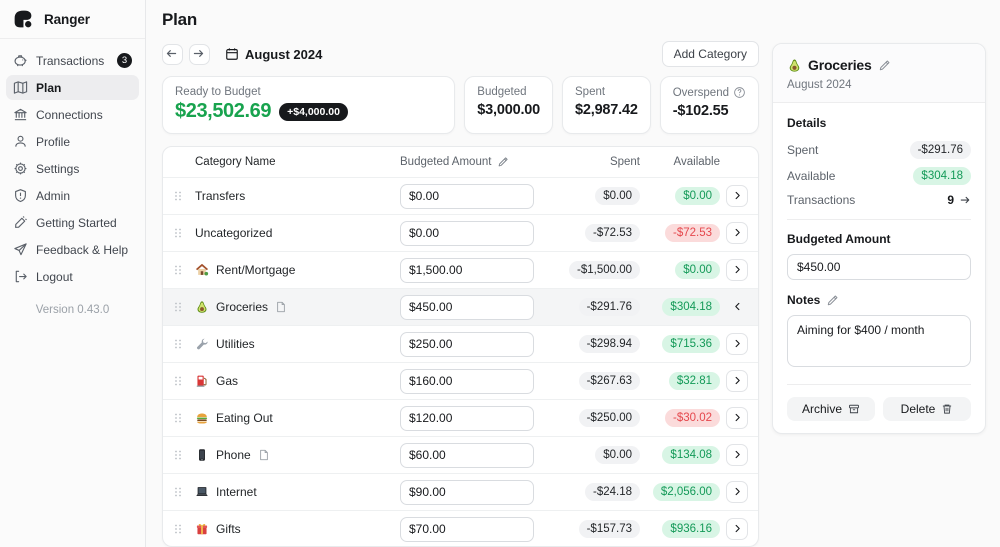 This screenshot has height=547, width=1000. I want to click on notes-textarea: Aiming for $400 / month, so click(879, 341).